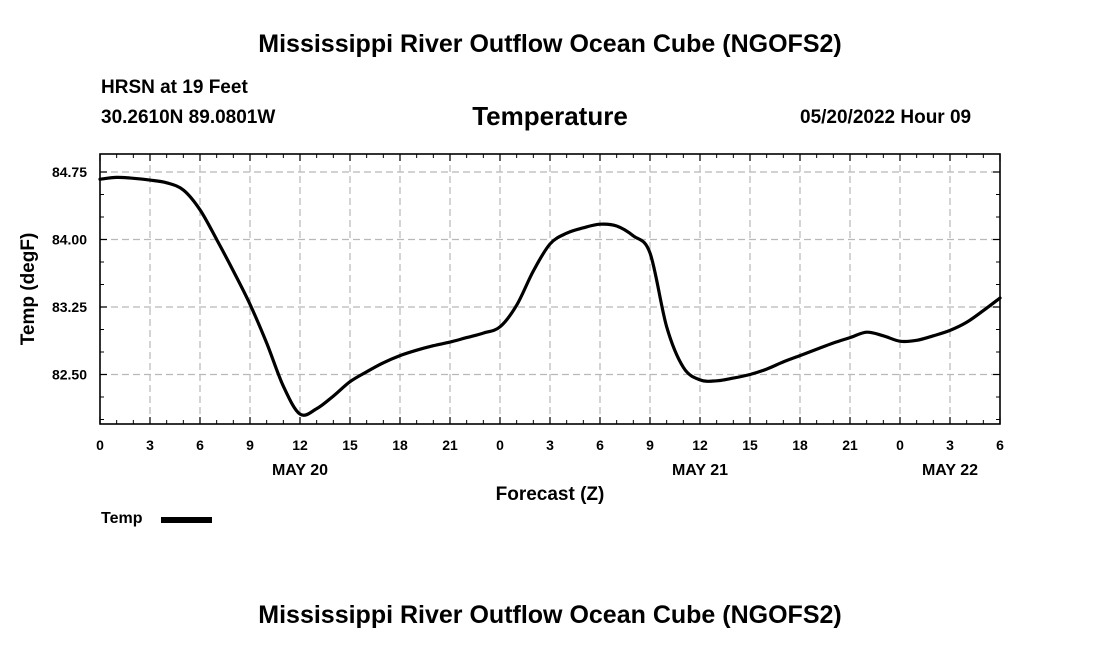 The image size is (1100, 650). I want to click on y-tick-label: 84.75, so click(69, 172).